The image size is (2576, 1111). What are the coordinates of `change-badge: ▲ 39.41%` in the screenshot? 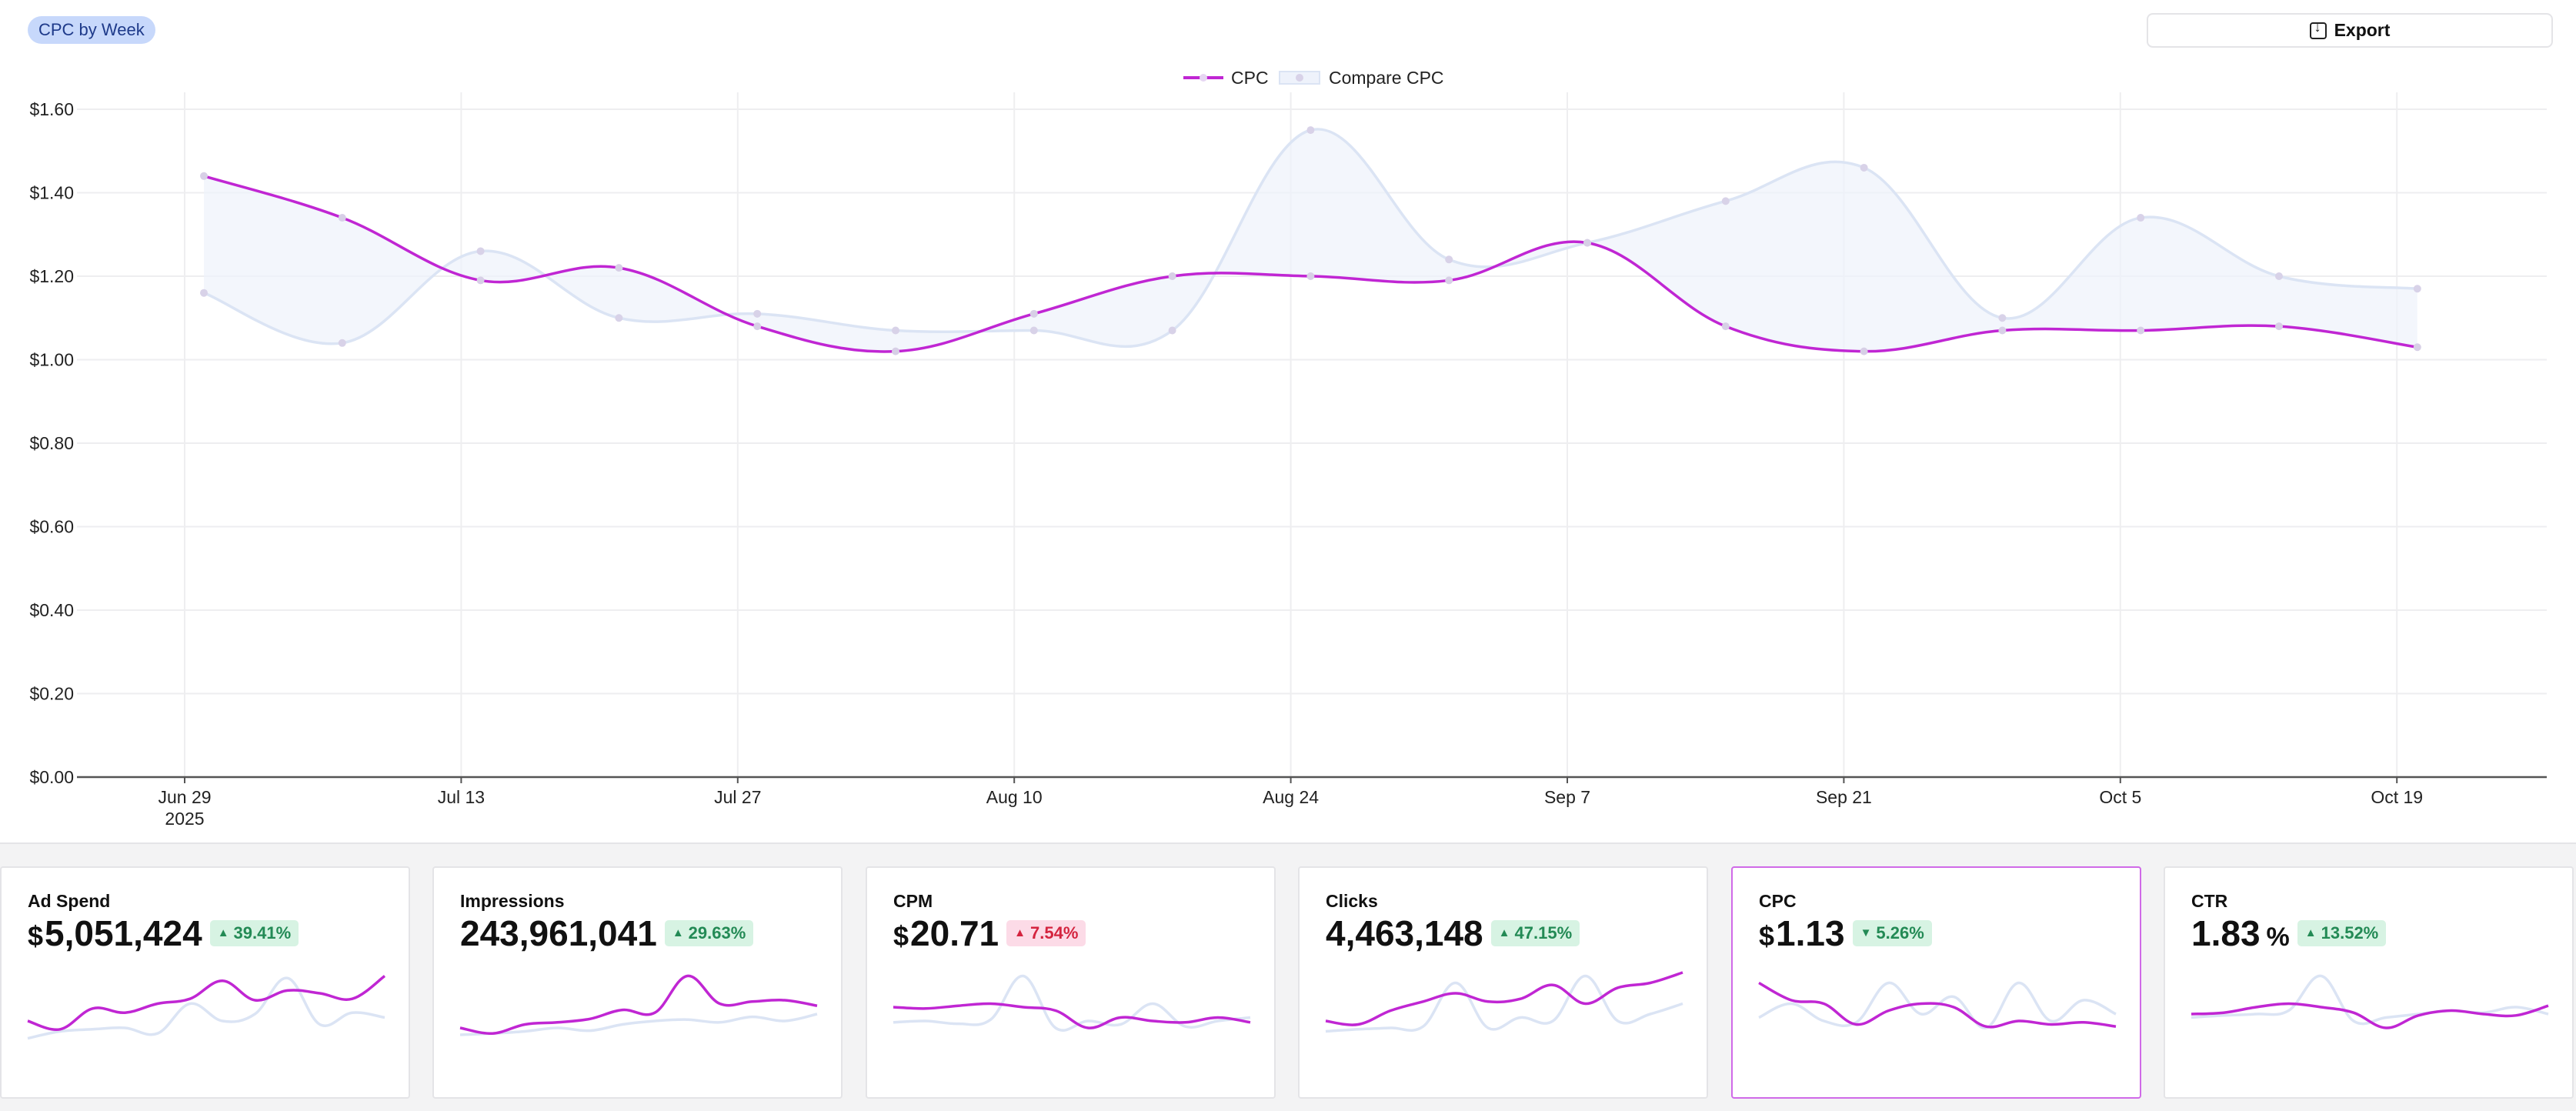 It's located at (254, 933).